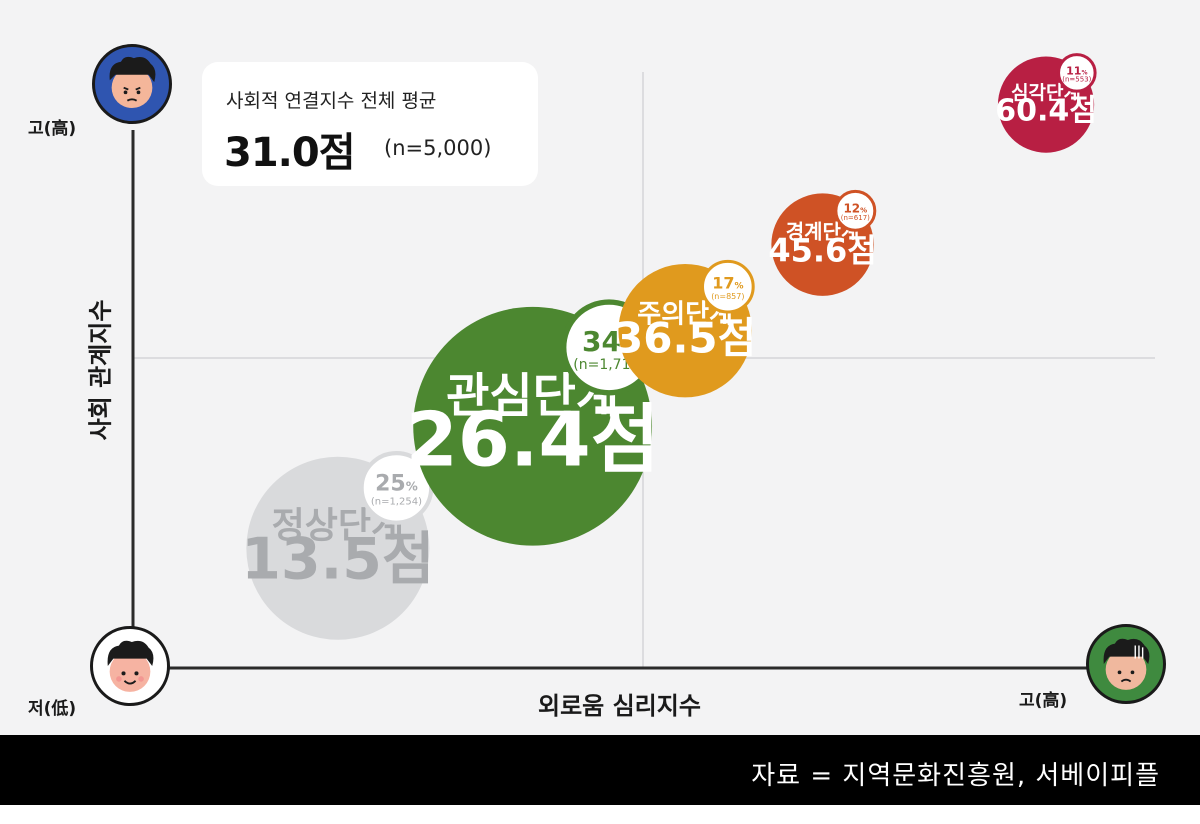 The width and height of the screenshot is (1200, 824). What do you see at coordinates (132, 84) in the screenshot?
I see `avatar-social-high-icon` at bounding box center [132, 84].